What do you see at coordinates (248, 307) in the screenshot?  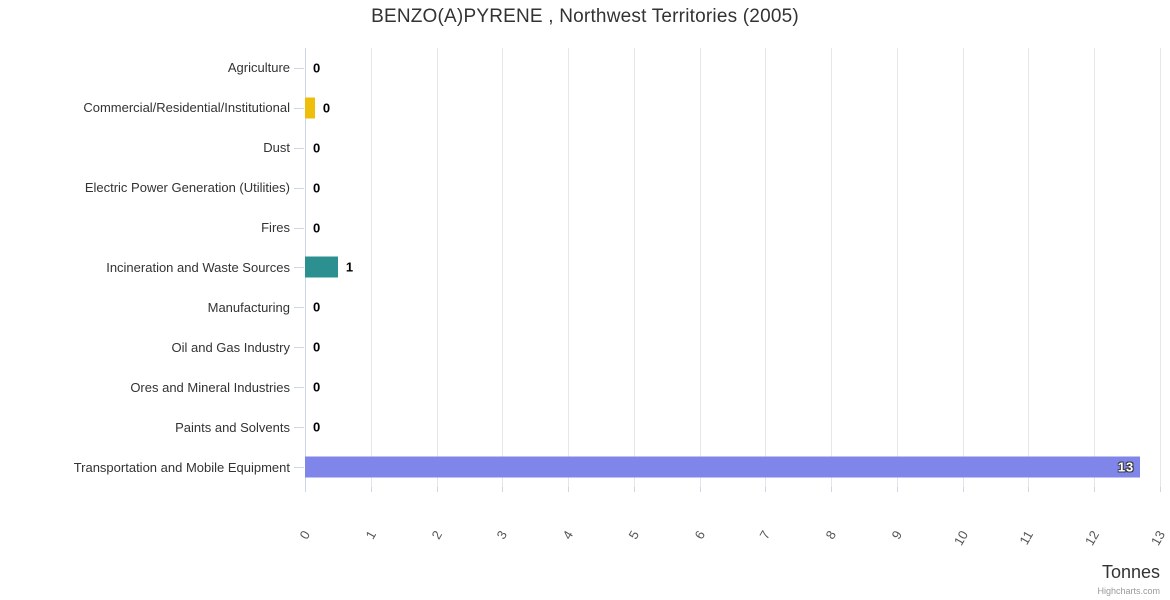 I see `category-label: Manufacturing` at bounding box center [248, 307].